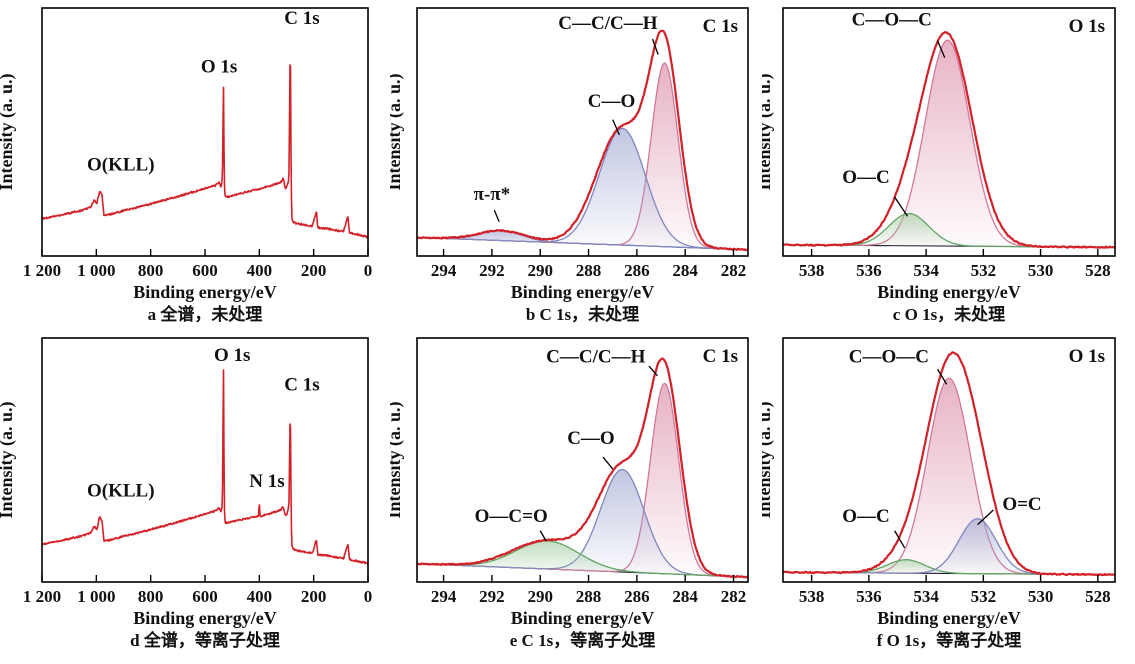  I want to click on component-curve-O-C=O, so click(582, 559).